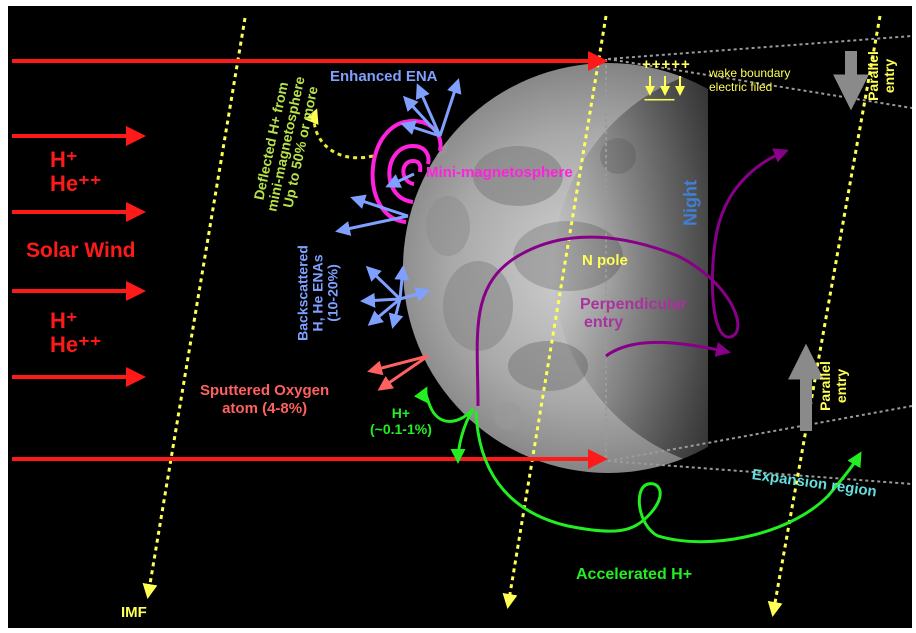 This screenshot has width=916, height=633. What do you see at coordinates (265, 399) in the screenshot?
I see `sputtered-label: Sputtered Oxygen atom (4-8%)` at bounding box center [265, 399].